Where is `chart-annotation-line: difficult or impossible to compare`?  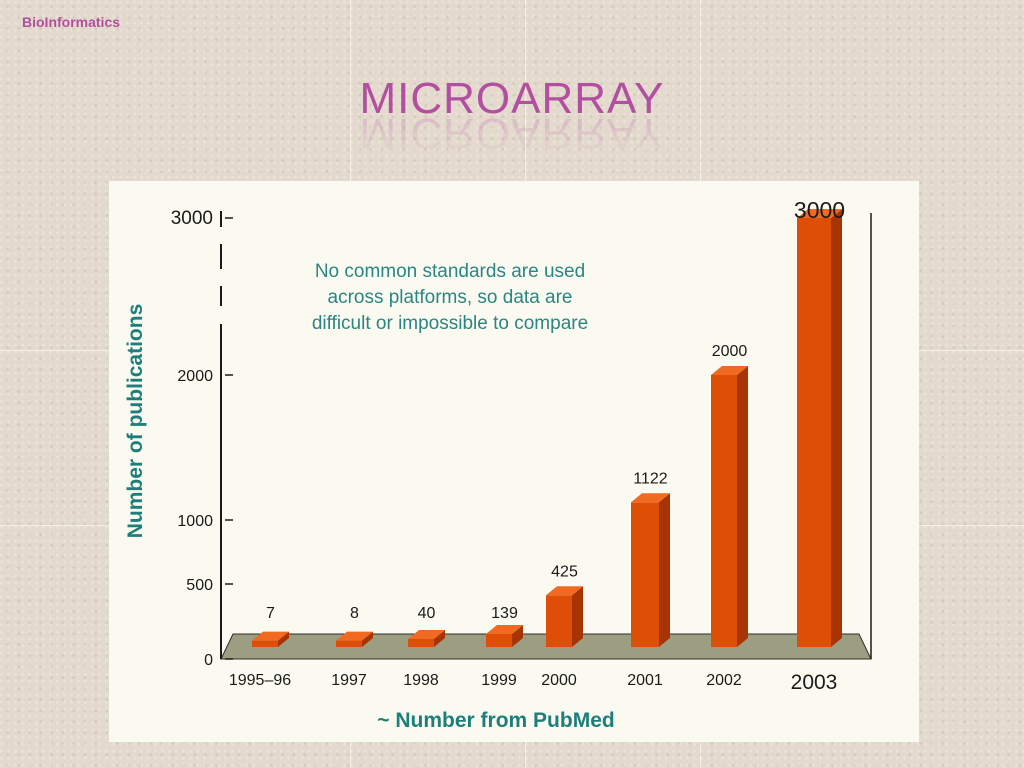 chart-annotation-line: difficult or impossible to compare is located at coordinates (450, 323).